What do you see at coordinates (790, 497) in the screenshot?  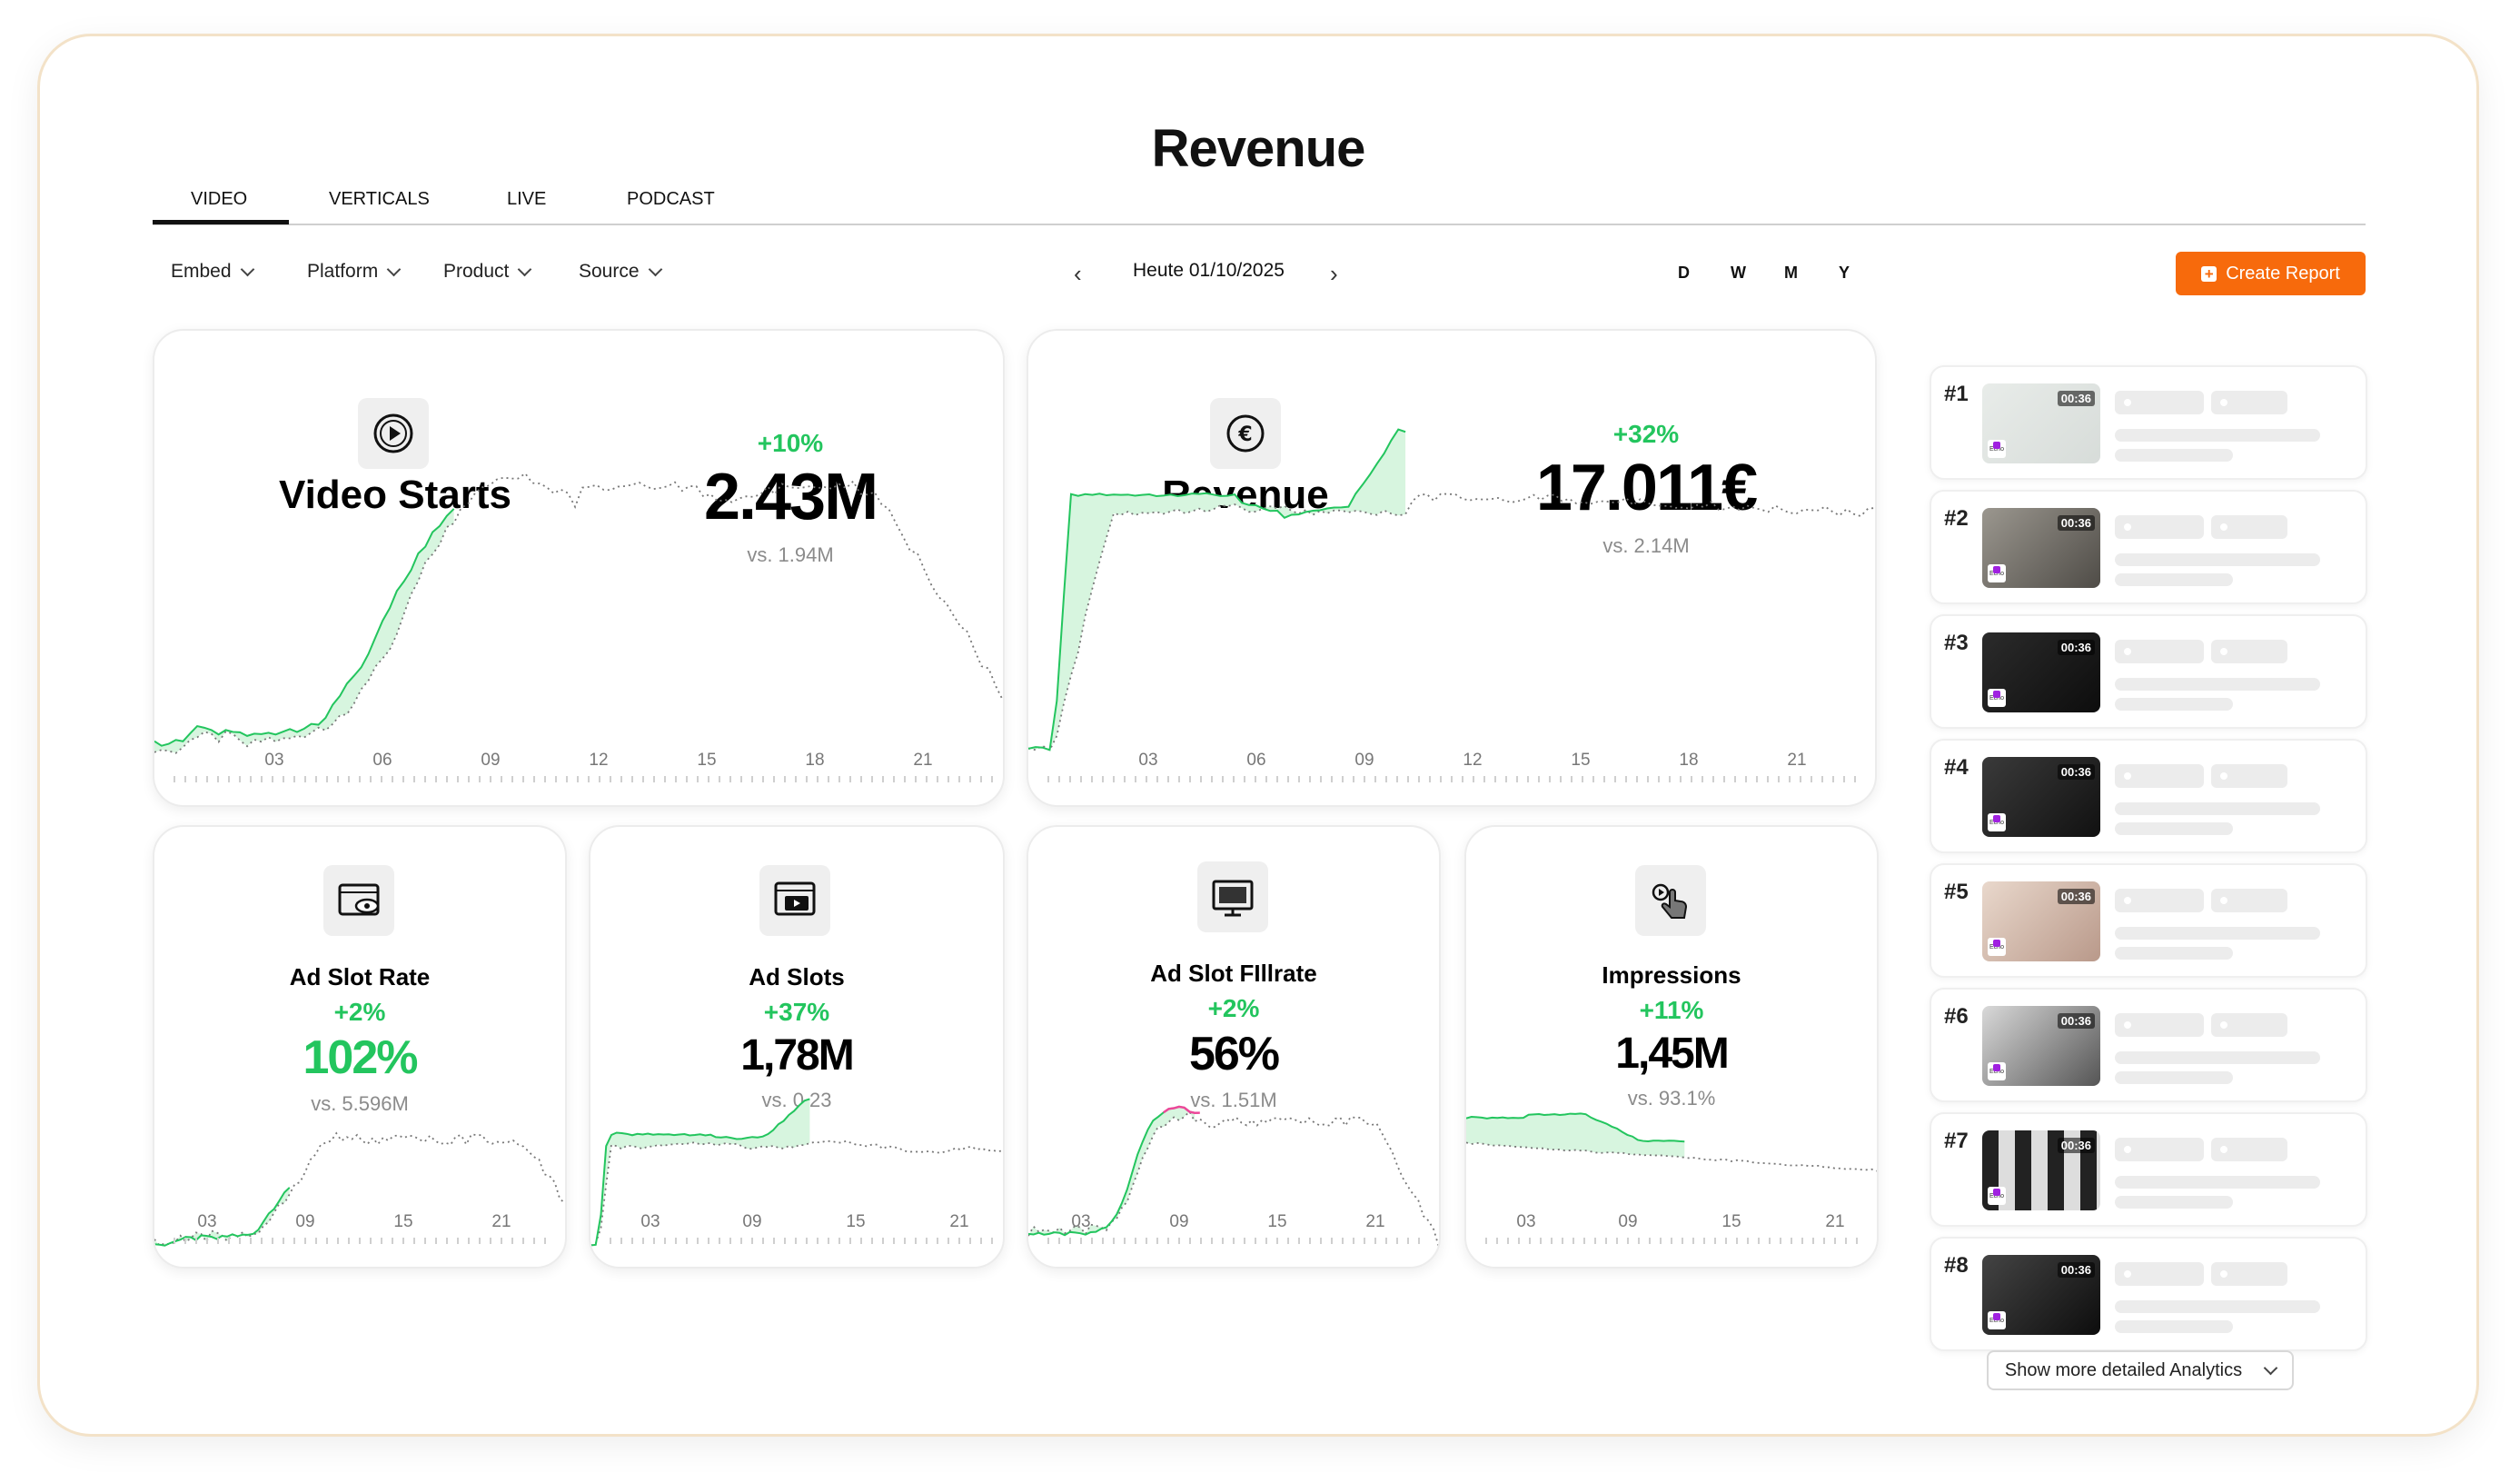 I see `video-starts-value: 2.43M` at bounding box center [790, 497].